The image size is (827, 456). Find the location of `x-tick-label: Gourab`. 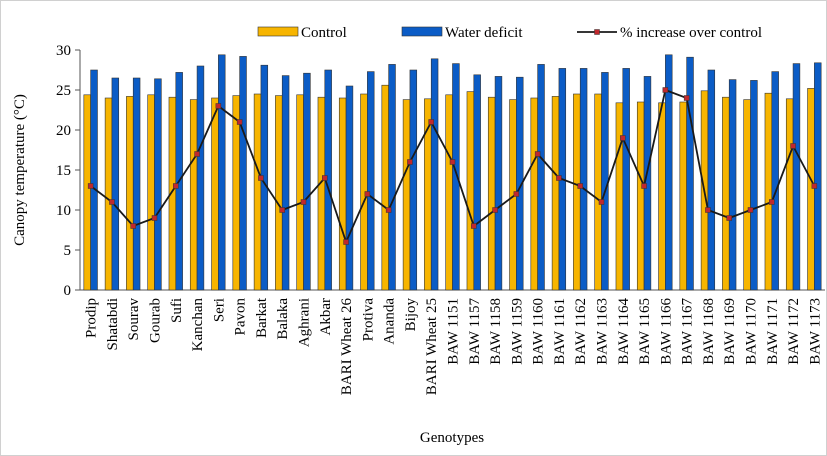

x-tick-label: Gourab is located at coordinates (156, 320).